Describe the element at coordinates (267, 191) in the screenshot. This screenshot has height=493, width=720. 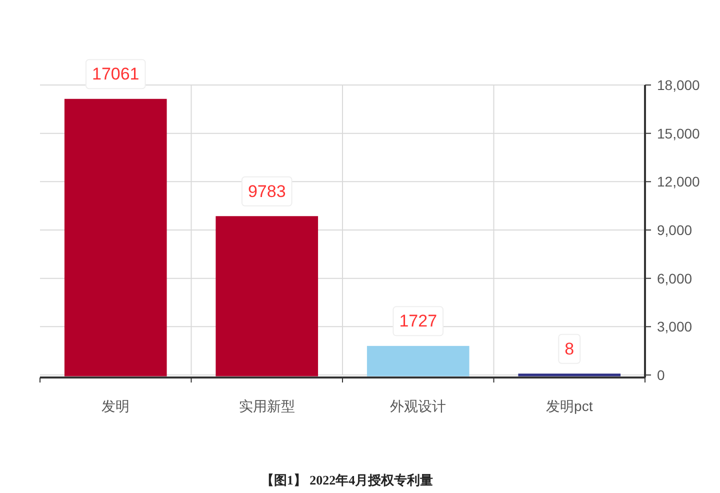
I see `data-label: 9783` at that location.